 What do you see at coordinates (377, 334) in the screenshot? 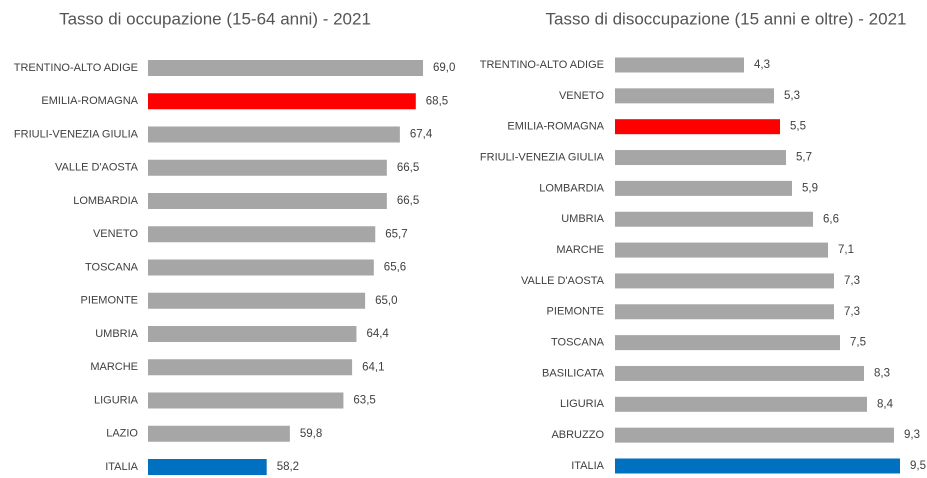
I see `value-label: 64,4` at bounding box center [377, 334].